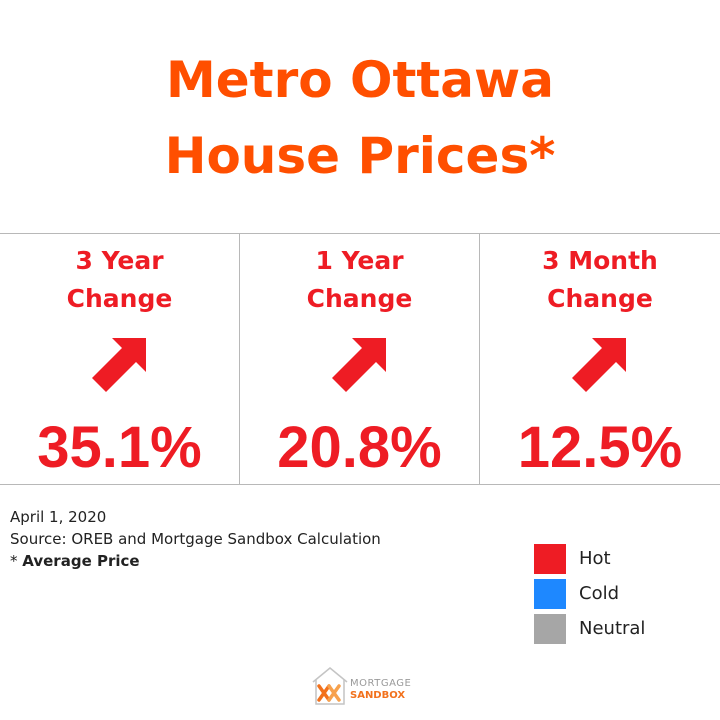  Describe the element at coordinates (359, 447) in the screenshot. I see `panel-value: 20.8%` at that location.